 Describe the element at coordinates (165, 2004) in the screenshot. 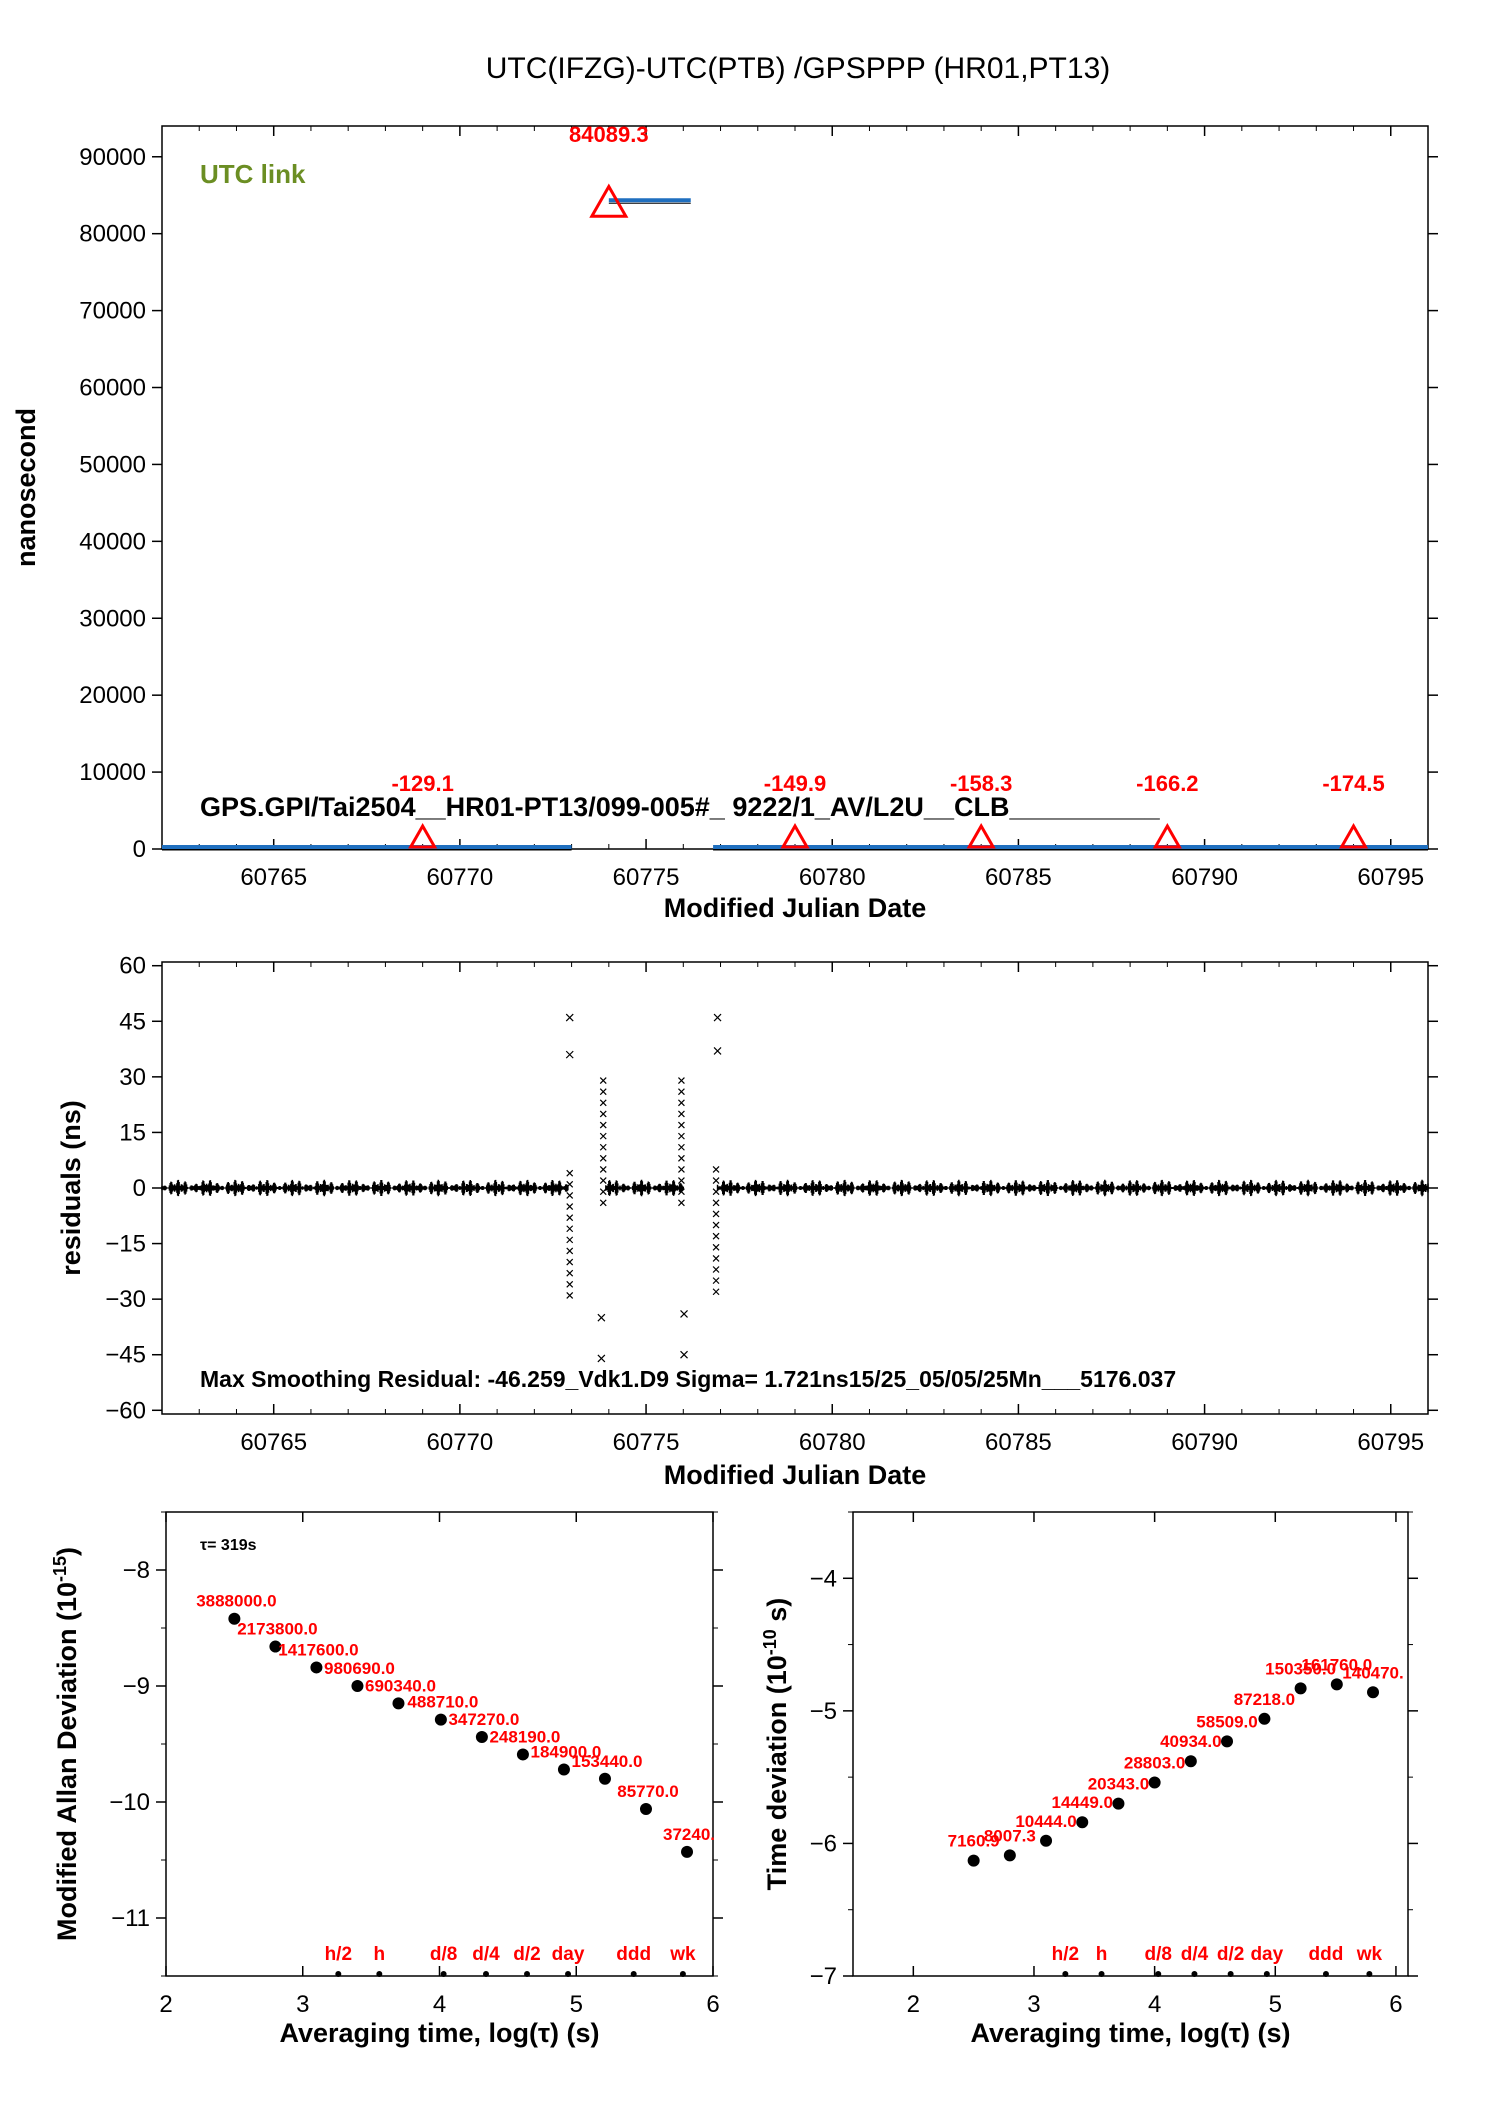

I see `x-tick-label: 2` at that location.